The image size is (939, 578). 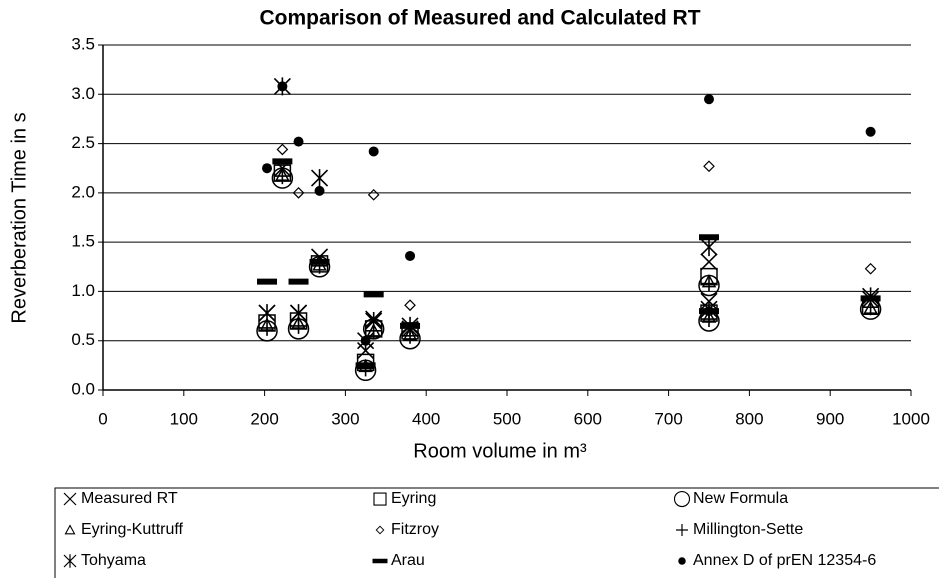 What do you see at coordinates (588, 418) in the screenshot?
I see `x-tick-label: 600` at bounding box center [588, 418].